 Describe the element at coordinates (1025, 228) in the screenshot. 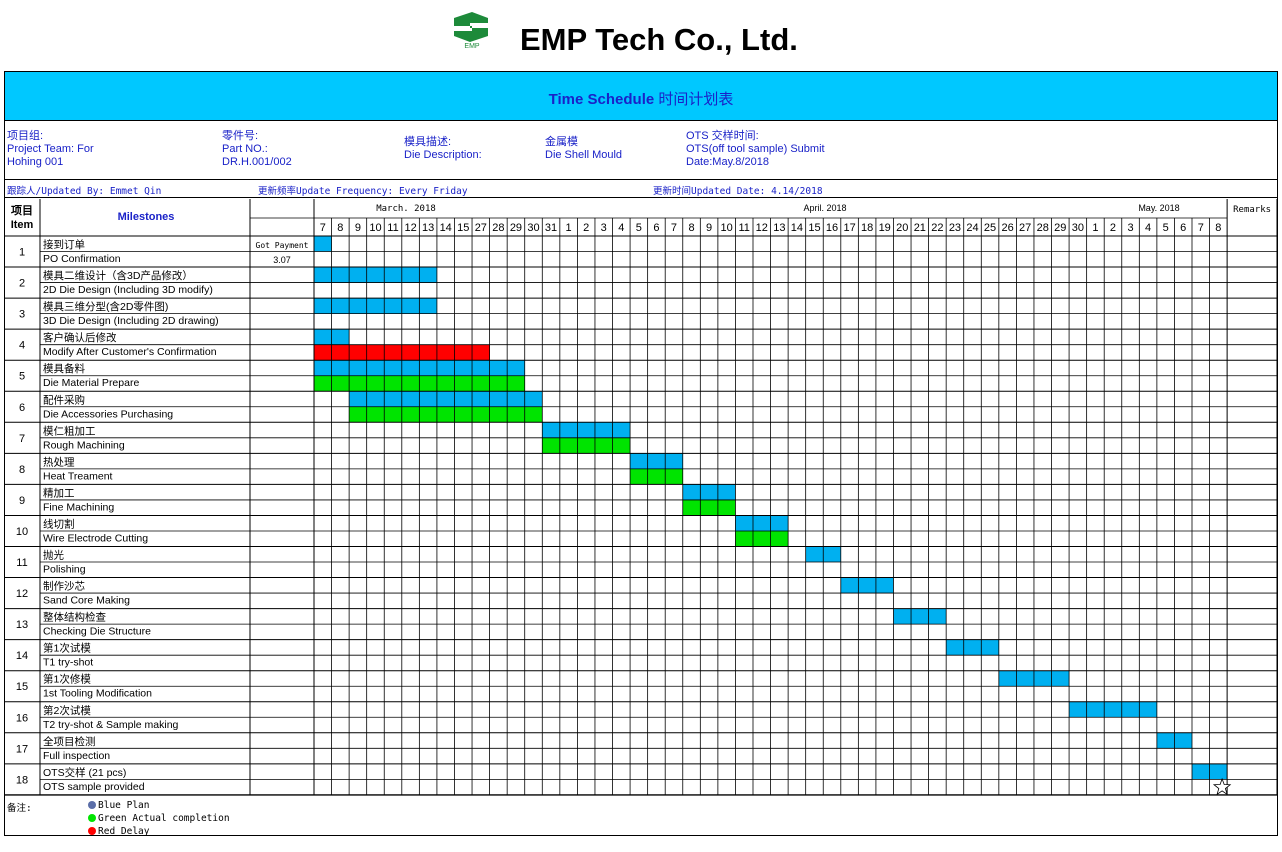

I see `day-label: 27` at that location.